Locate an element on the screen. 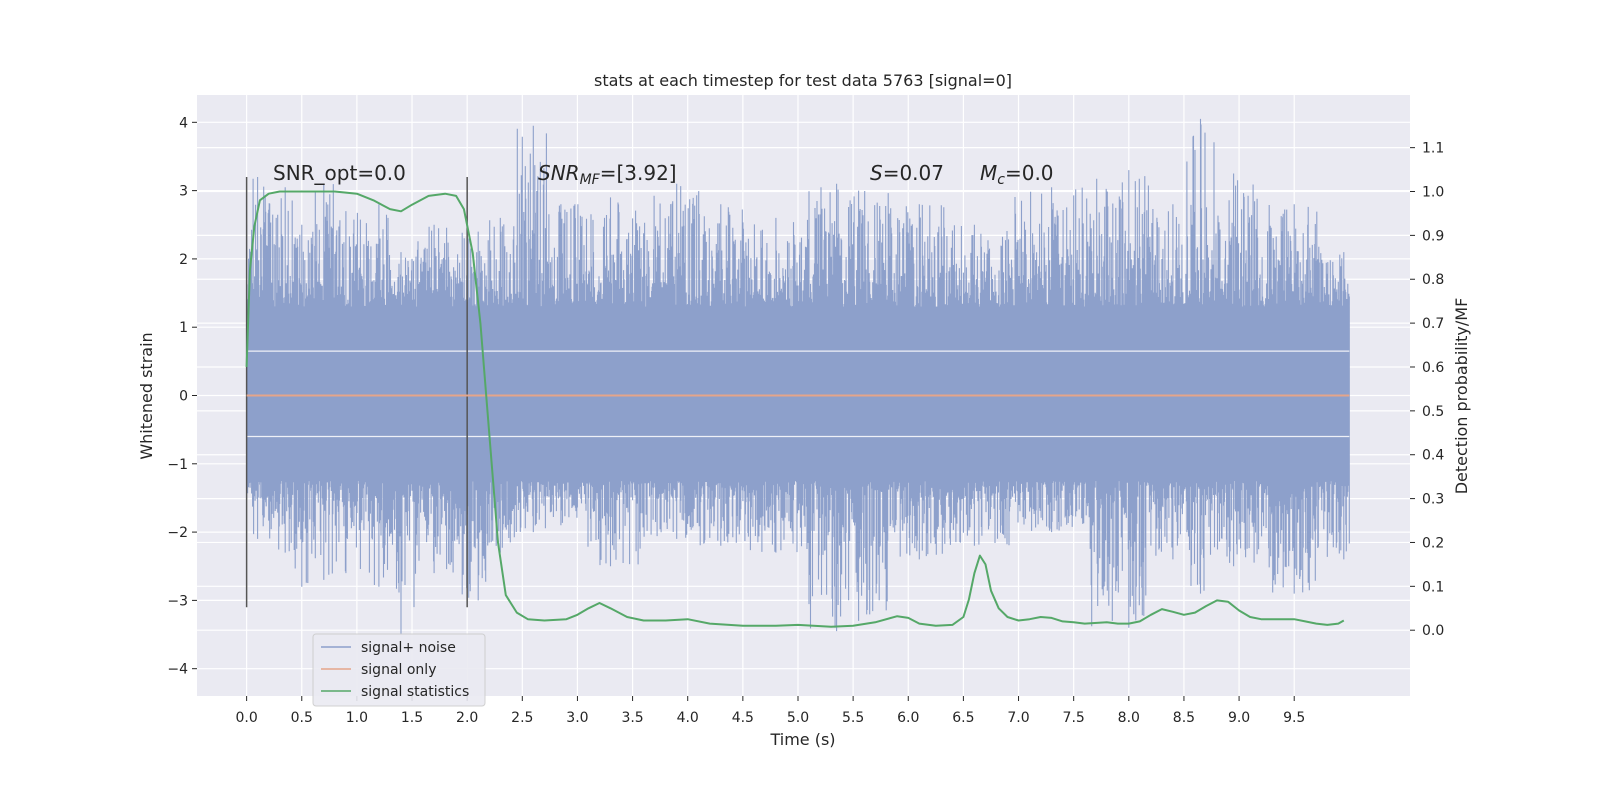 Image resolution: width=1600 pixels, height=800 pixels. x-tick-label: 7.5 is located at coordinates (1074, 718).